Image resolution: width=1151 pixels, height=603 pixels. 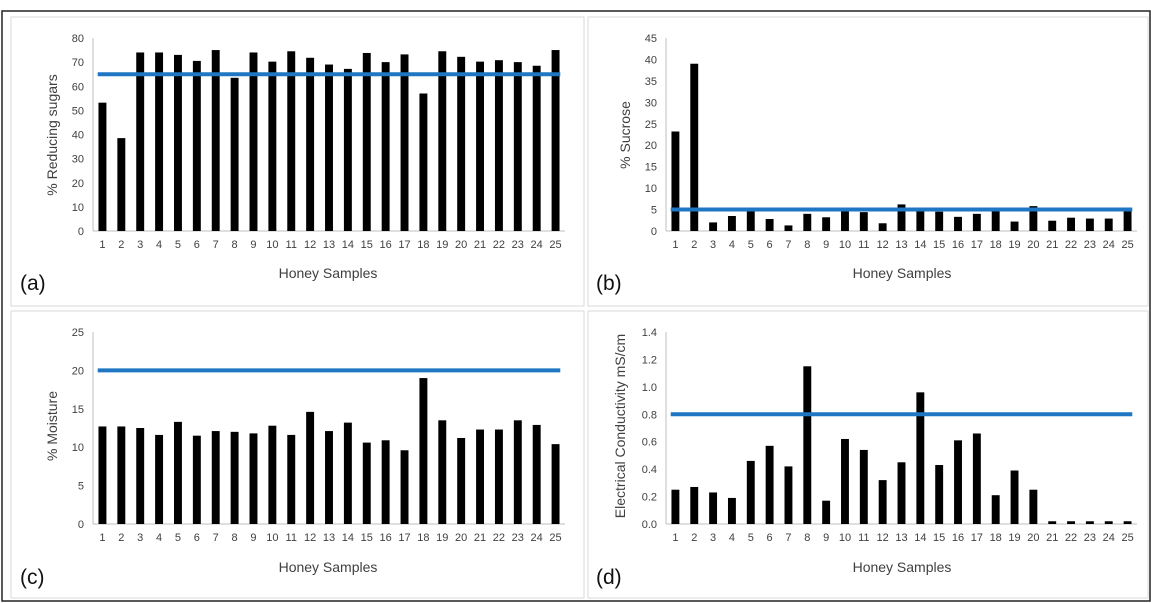 I want to click on x-tick-label: 9, so click(x=253, y=245).